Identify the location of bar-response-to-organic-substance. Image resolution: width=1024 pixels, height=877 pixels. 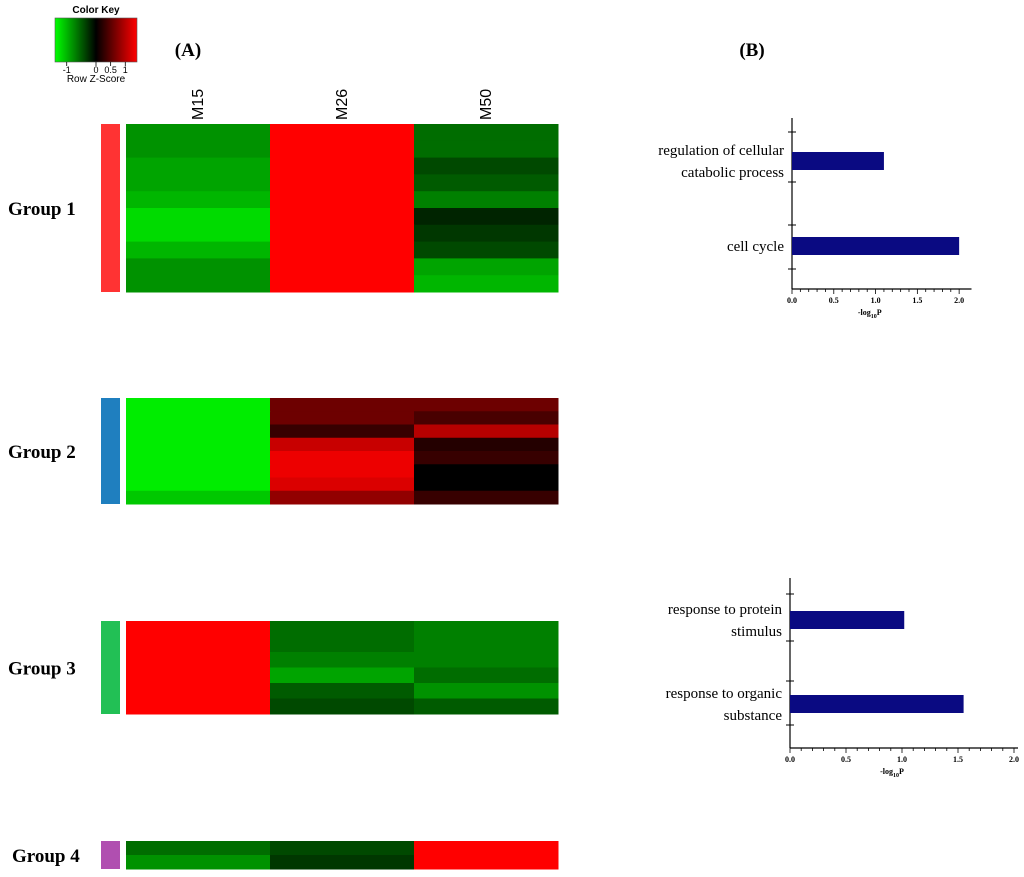
(877, 704).